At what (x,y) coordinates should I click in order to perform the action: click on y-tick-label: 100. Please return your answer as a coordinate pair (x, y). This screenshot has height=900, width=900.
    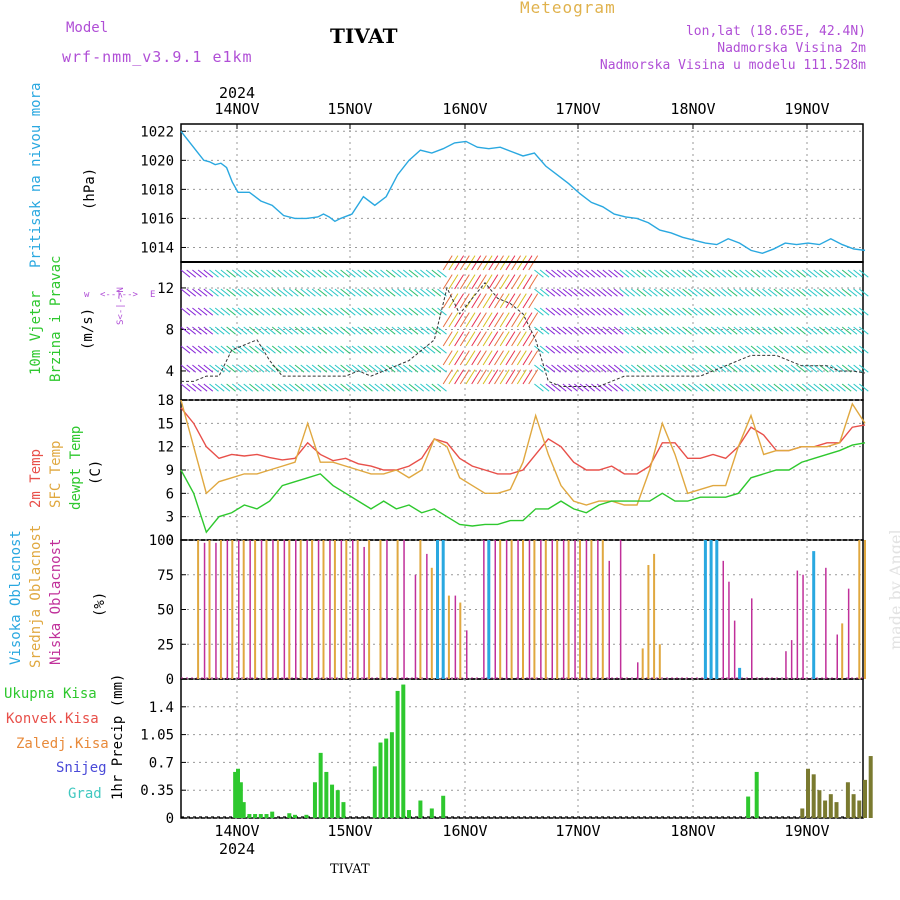
    Looking at the image, I should click on (161, 541).